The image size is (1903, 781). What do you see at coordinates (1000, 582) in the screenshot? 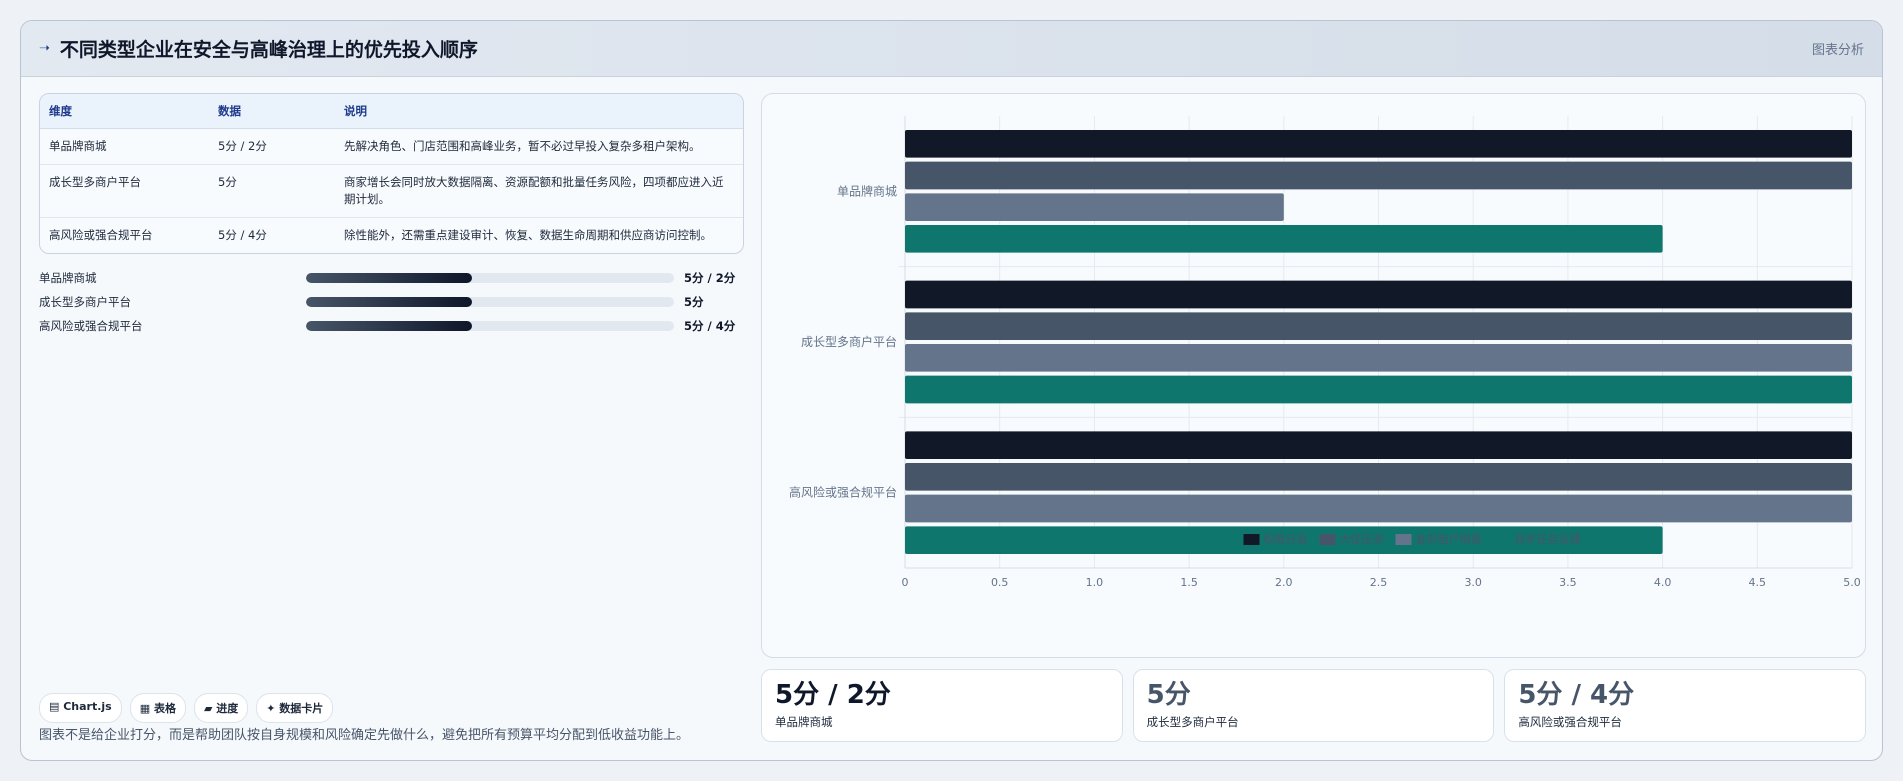
I see `x-tick-label: 0.5` at bounding box center [1000, 582].